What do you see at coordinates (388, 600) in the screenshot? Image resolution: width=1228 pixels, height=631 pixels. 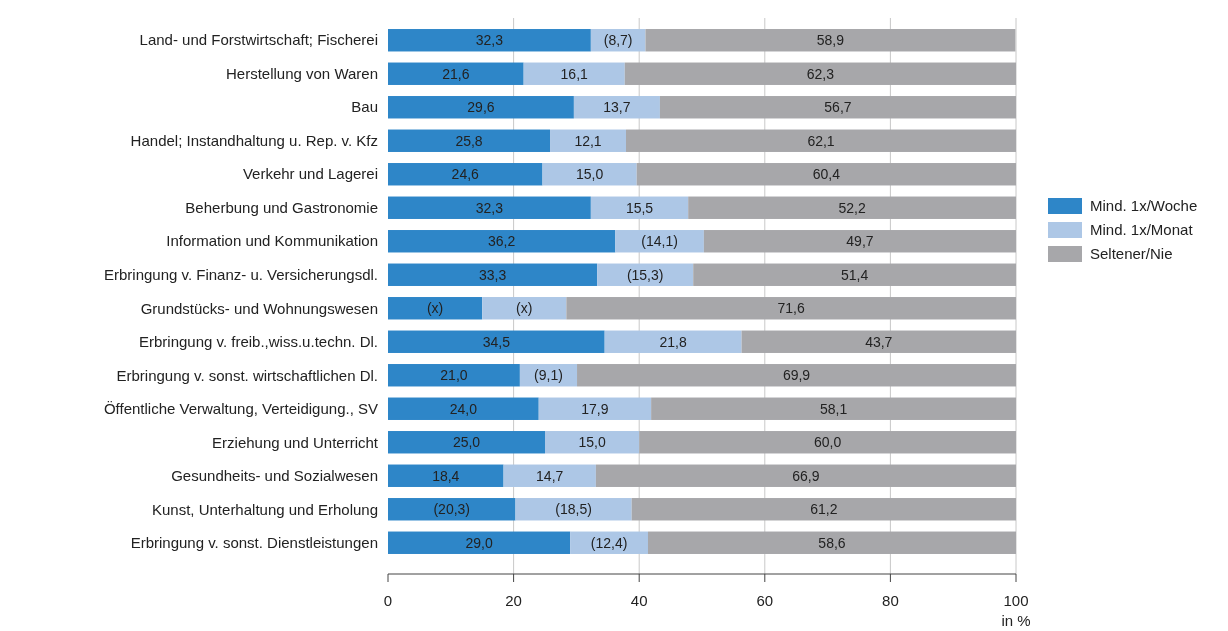 I see `x-tick-label: 0` at bounding box center [388, 600].